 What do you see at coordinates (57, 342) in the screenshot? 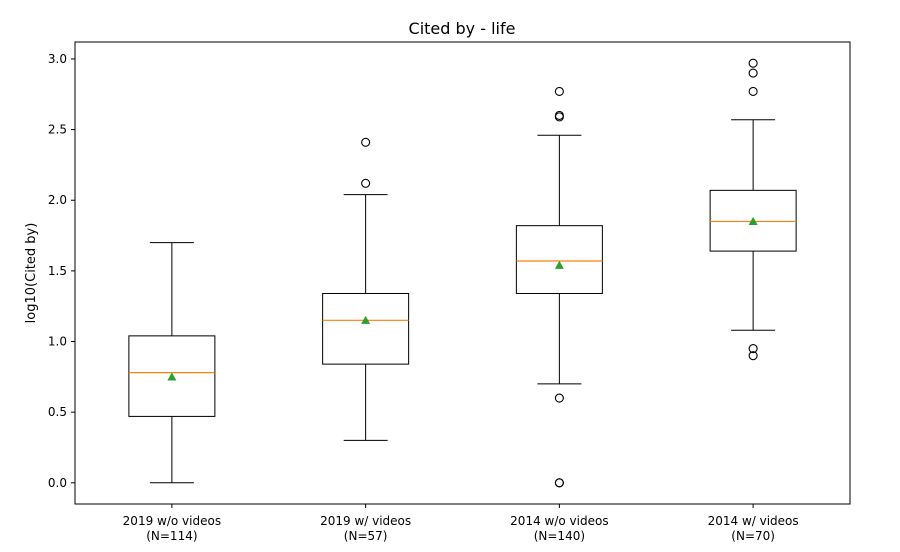
I see `y-tick-label: 1.0` at bounding box center [57, 342].